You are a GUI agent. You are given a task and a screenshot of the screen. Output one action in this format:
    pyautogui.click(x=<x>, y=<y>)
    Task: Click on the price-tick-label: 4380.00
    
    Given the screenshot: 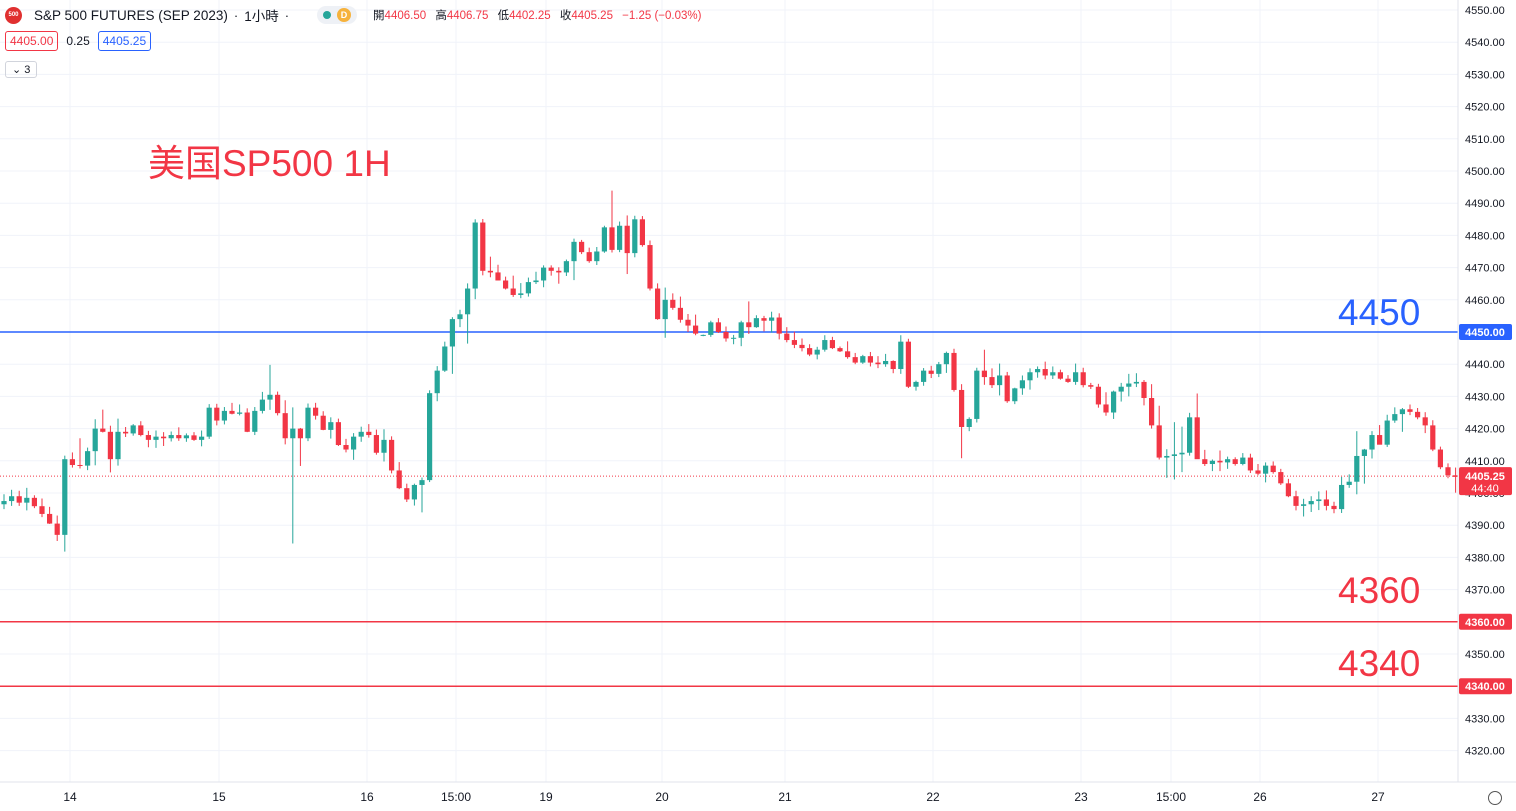 What is the action you would take?
    pyautogui.click(x=1485, y=558)
    